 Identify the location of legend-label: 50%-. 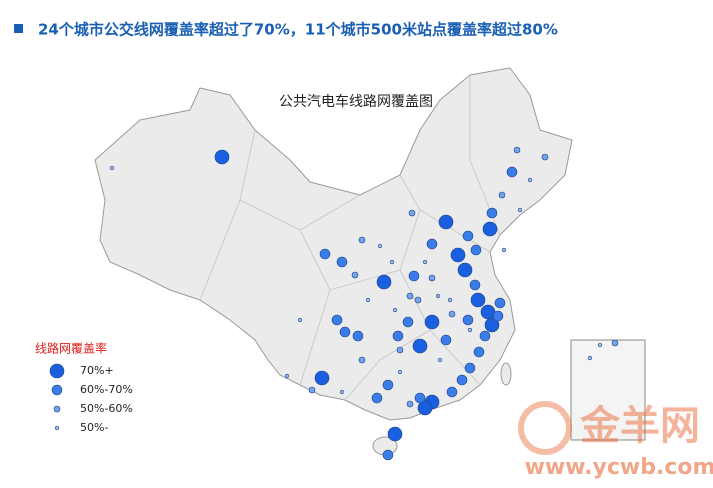
(94, 427).